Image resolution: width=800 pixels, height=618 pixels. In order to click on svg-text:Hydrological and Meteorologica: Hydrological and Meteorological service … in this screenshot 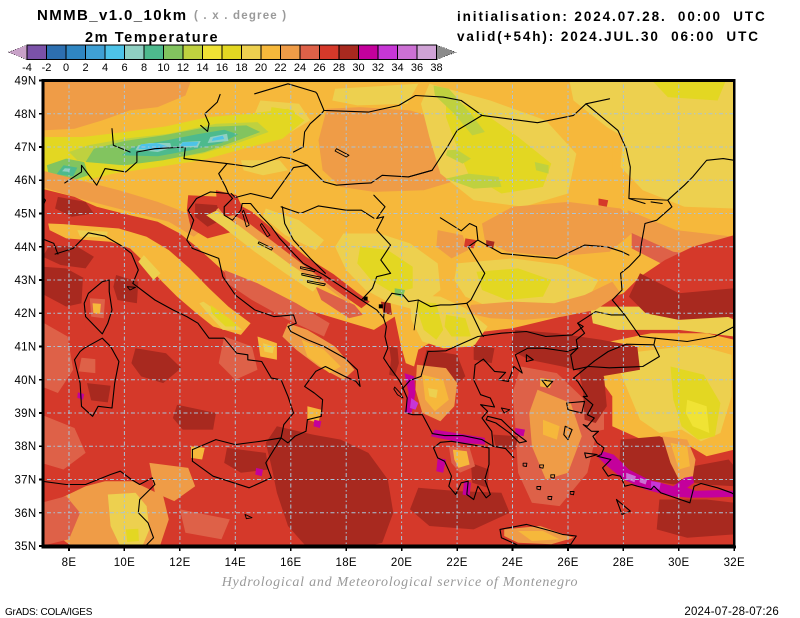, I will do `click(400, 582)`.